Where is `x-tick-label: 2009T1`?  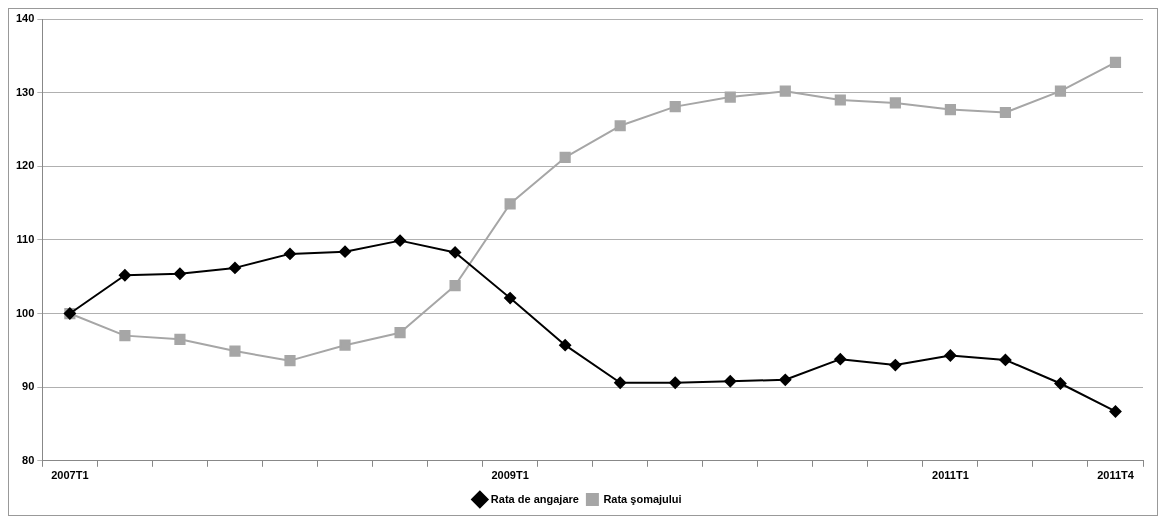
x-tick-label: 2009T1 is located at coordinates (510, 475).